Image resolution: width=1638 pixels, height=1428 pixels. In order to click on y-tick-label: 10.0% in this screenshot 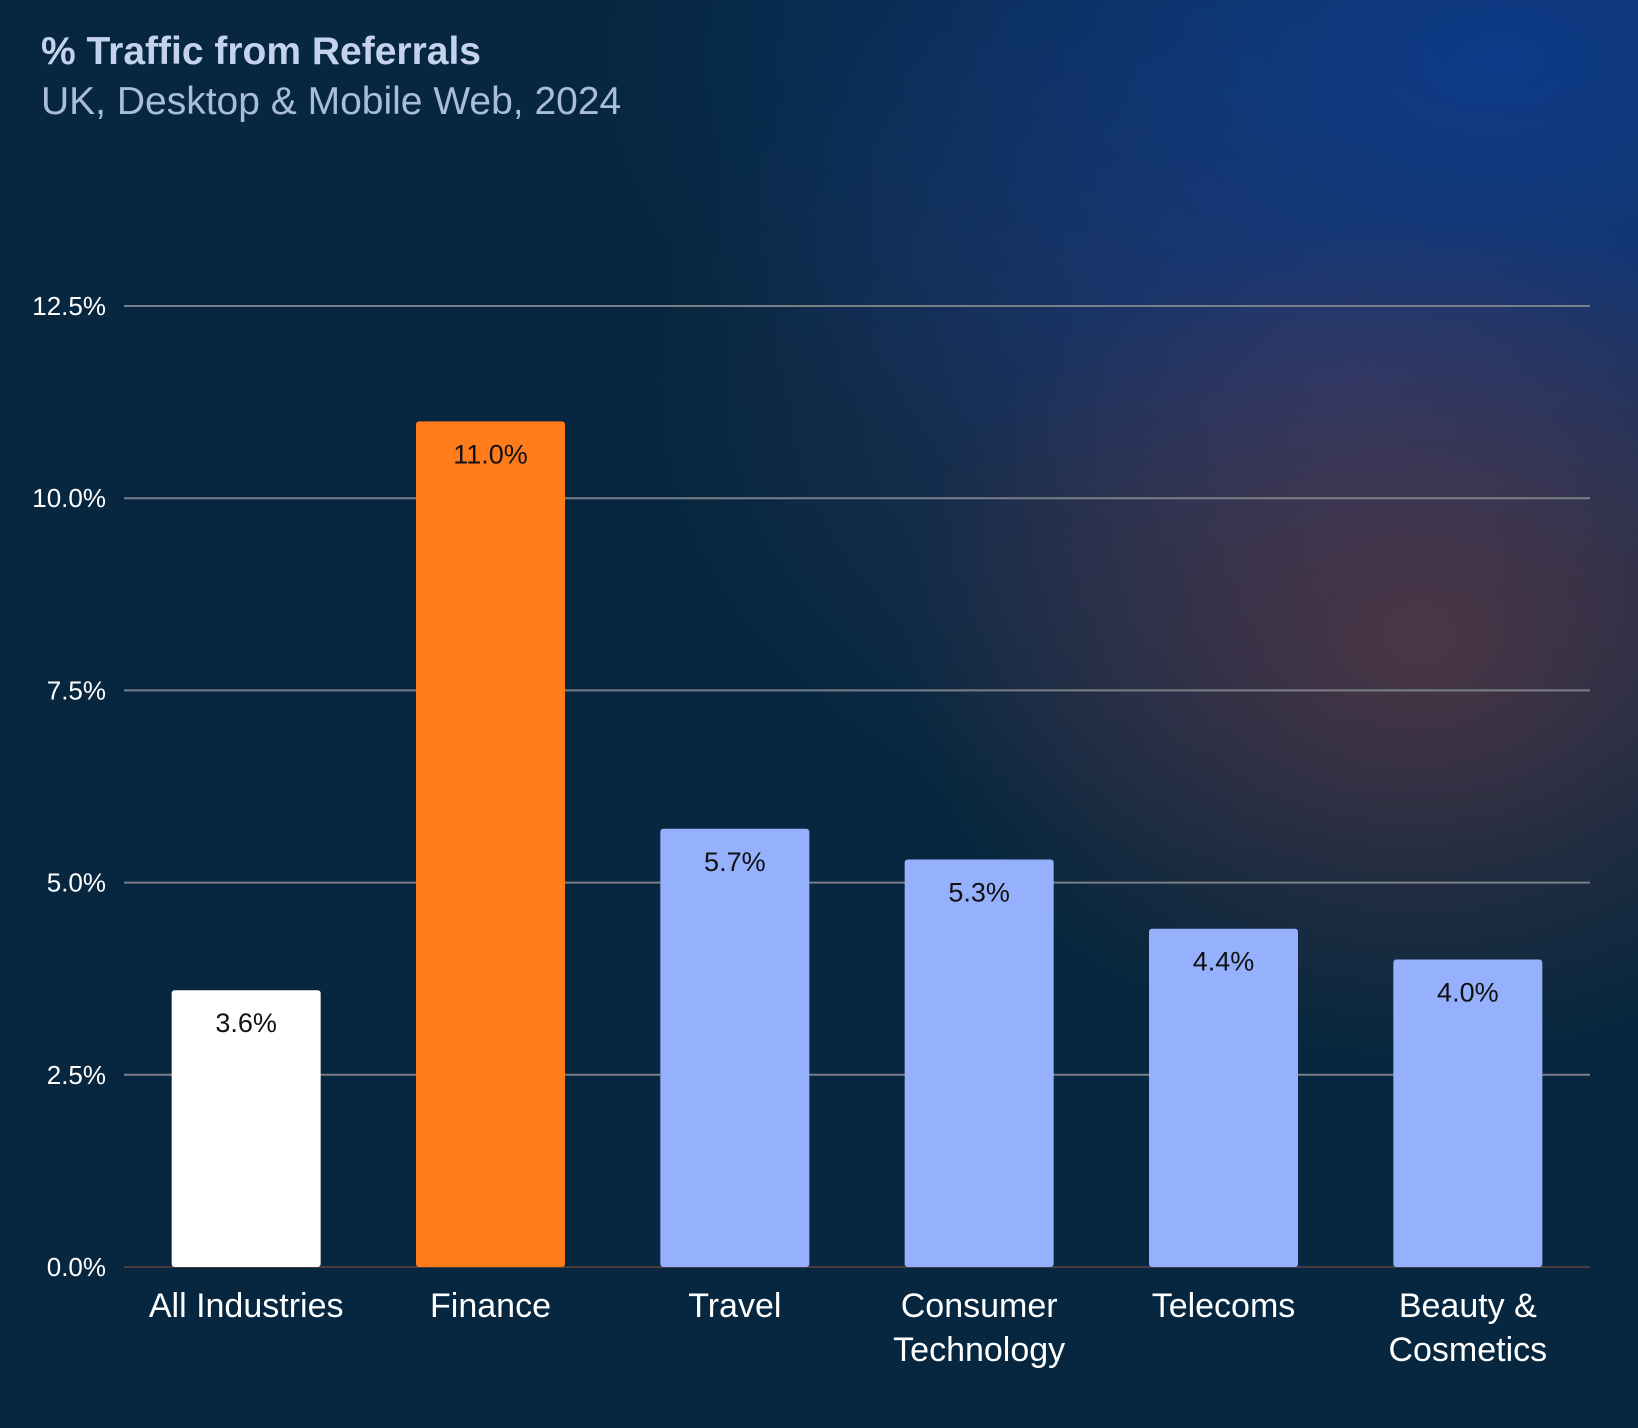, I will do `click(69, 498)`.